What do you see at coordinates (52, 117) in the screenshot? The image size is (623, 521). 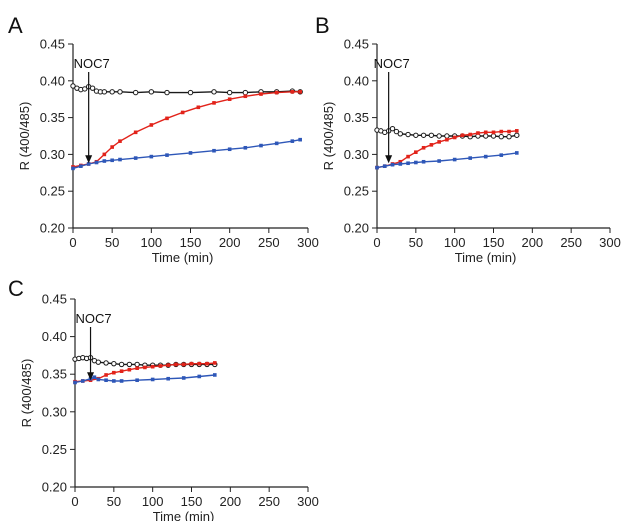 I see `y-tick-label: 0.35` at bounding box center [52, 117].